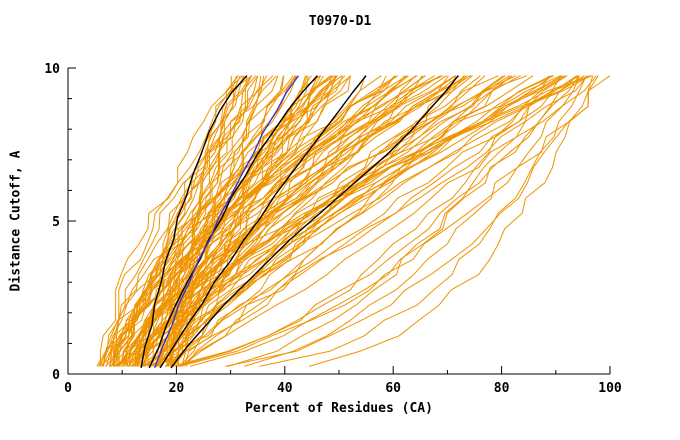 This screenshot has height=440, width=680. What do you see at coordinates (610, 388) in the screenshot?
I see `x-tick-label: 100` at bounding box center [610, 388].